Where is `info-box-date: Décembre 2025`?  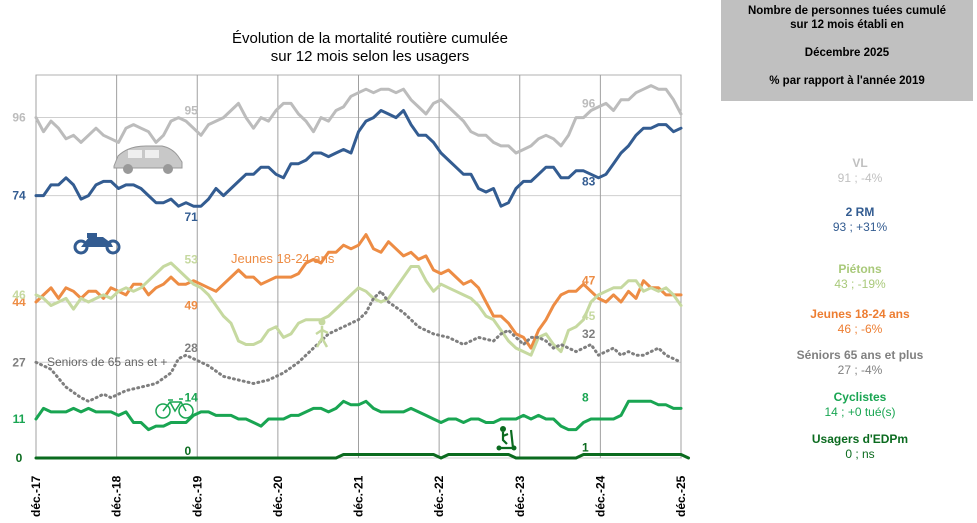 info-box-date: Décembre 2025 is located at coordinates (847, 53).